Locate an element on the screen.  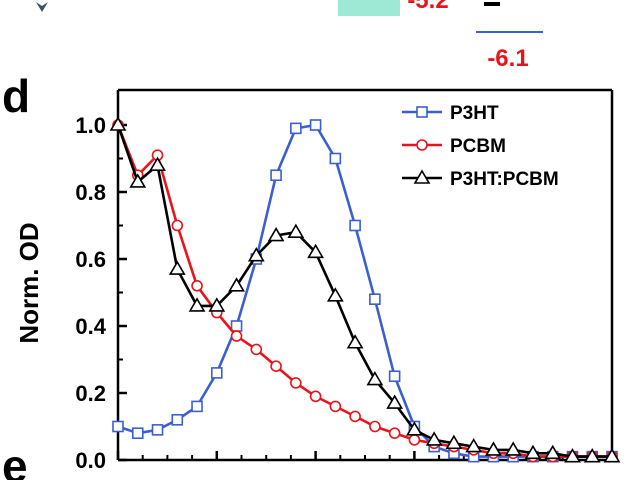
y-tick-label: 0.6 is located at coordinates (90, 259).